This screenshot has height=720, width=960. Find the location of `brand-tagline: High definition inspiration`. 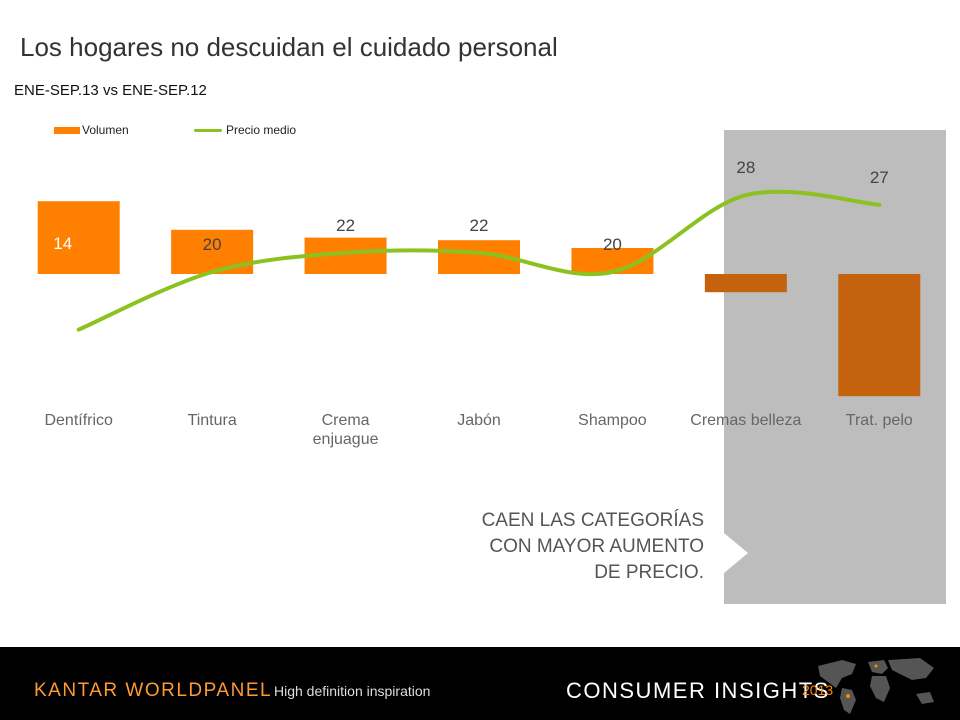

brand-tagline: High definition inspiration is located at coordinates (352, 691).